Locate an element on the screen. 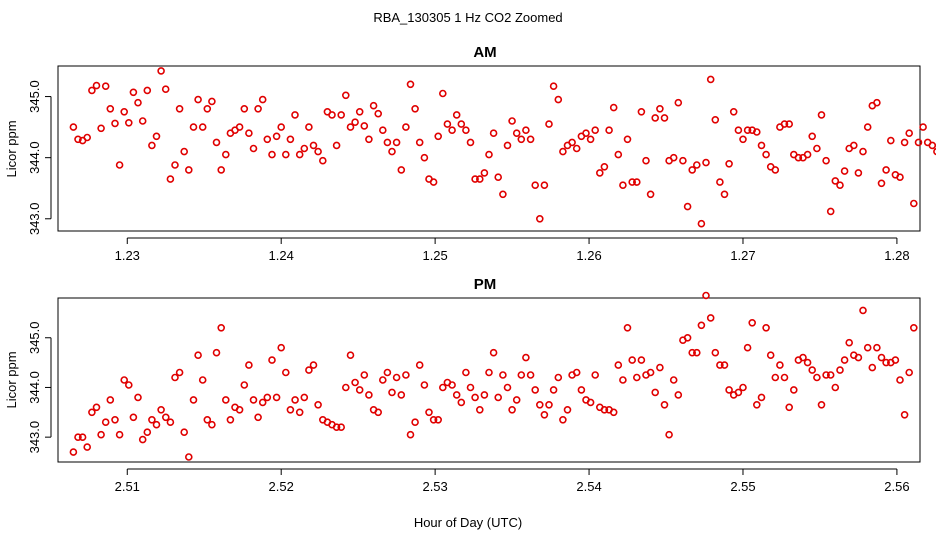 This screenshot has width=936, height=540. am-x-tick-label: 1.25 is located at coordinates (434, 255).